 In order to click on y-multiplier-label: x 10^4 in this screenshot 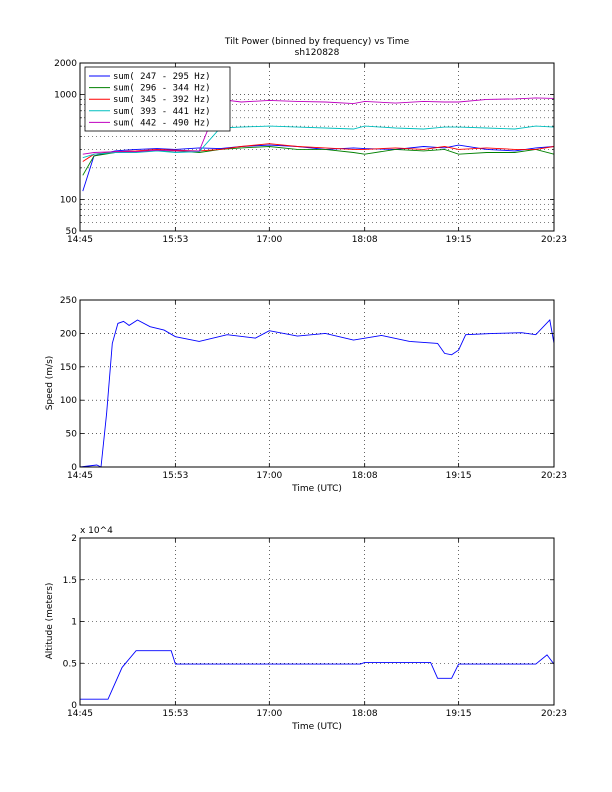, I will do `click(96, 531)`.